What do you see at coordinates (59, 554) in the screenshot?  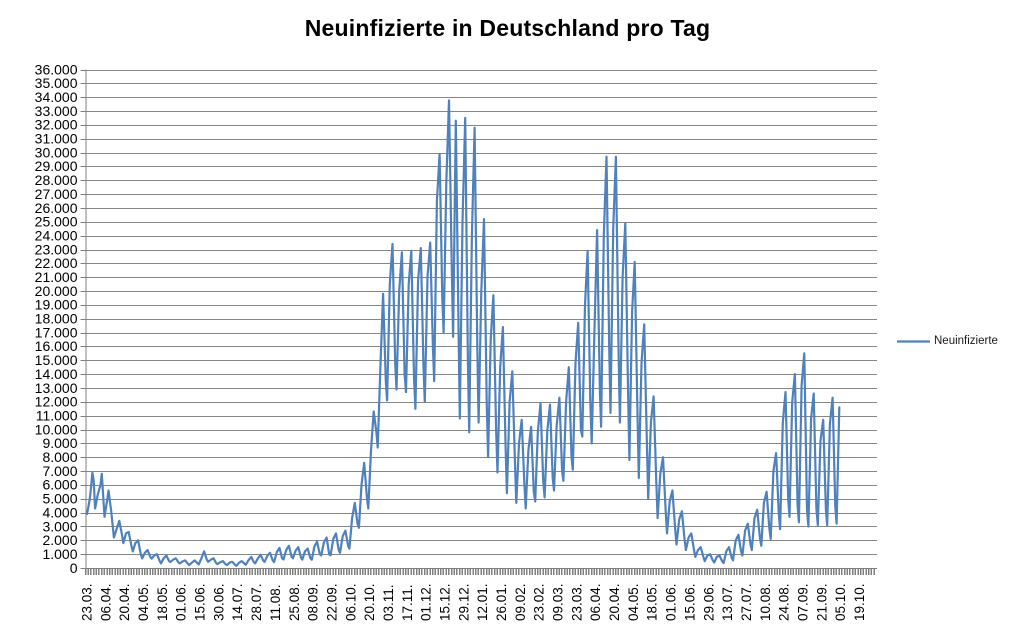 I see `svg-text: 1.000` at bounding box center [59, 554].